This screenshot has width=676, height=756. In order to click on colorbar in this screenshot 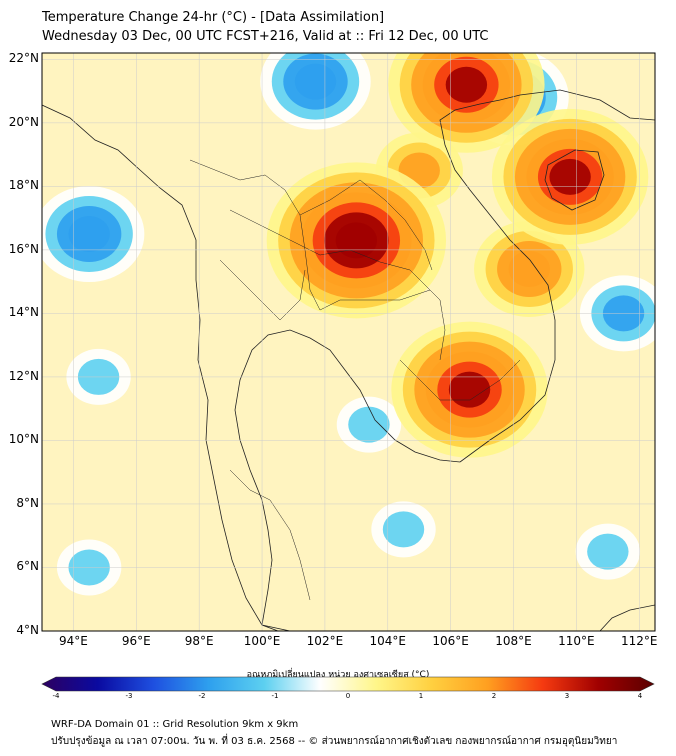, I will do `click(348, 684)`.